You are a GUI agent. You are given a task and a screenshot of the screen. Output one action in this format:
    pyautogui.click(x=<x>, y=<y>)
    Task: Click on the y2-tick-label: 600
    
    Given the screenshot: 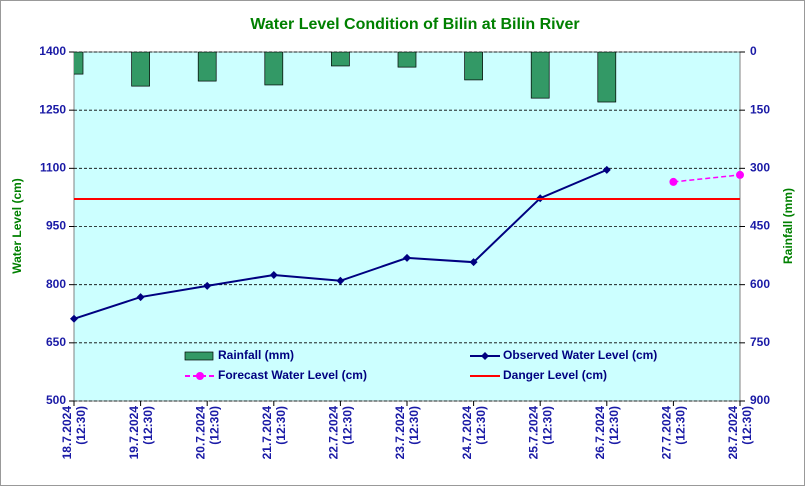 What is the action you would take?
    pyautogui.click(x=760, y=284)
    